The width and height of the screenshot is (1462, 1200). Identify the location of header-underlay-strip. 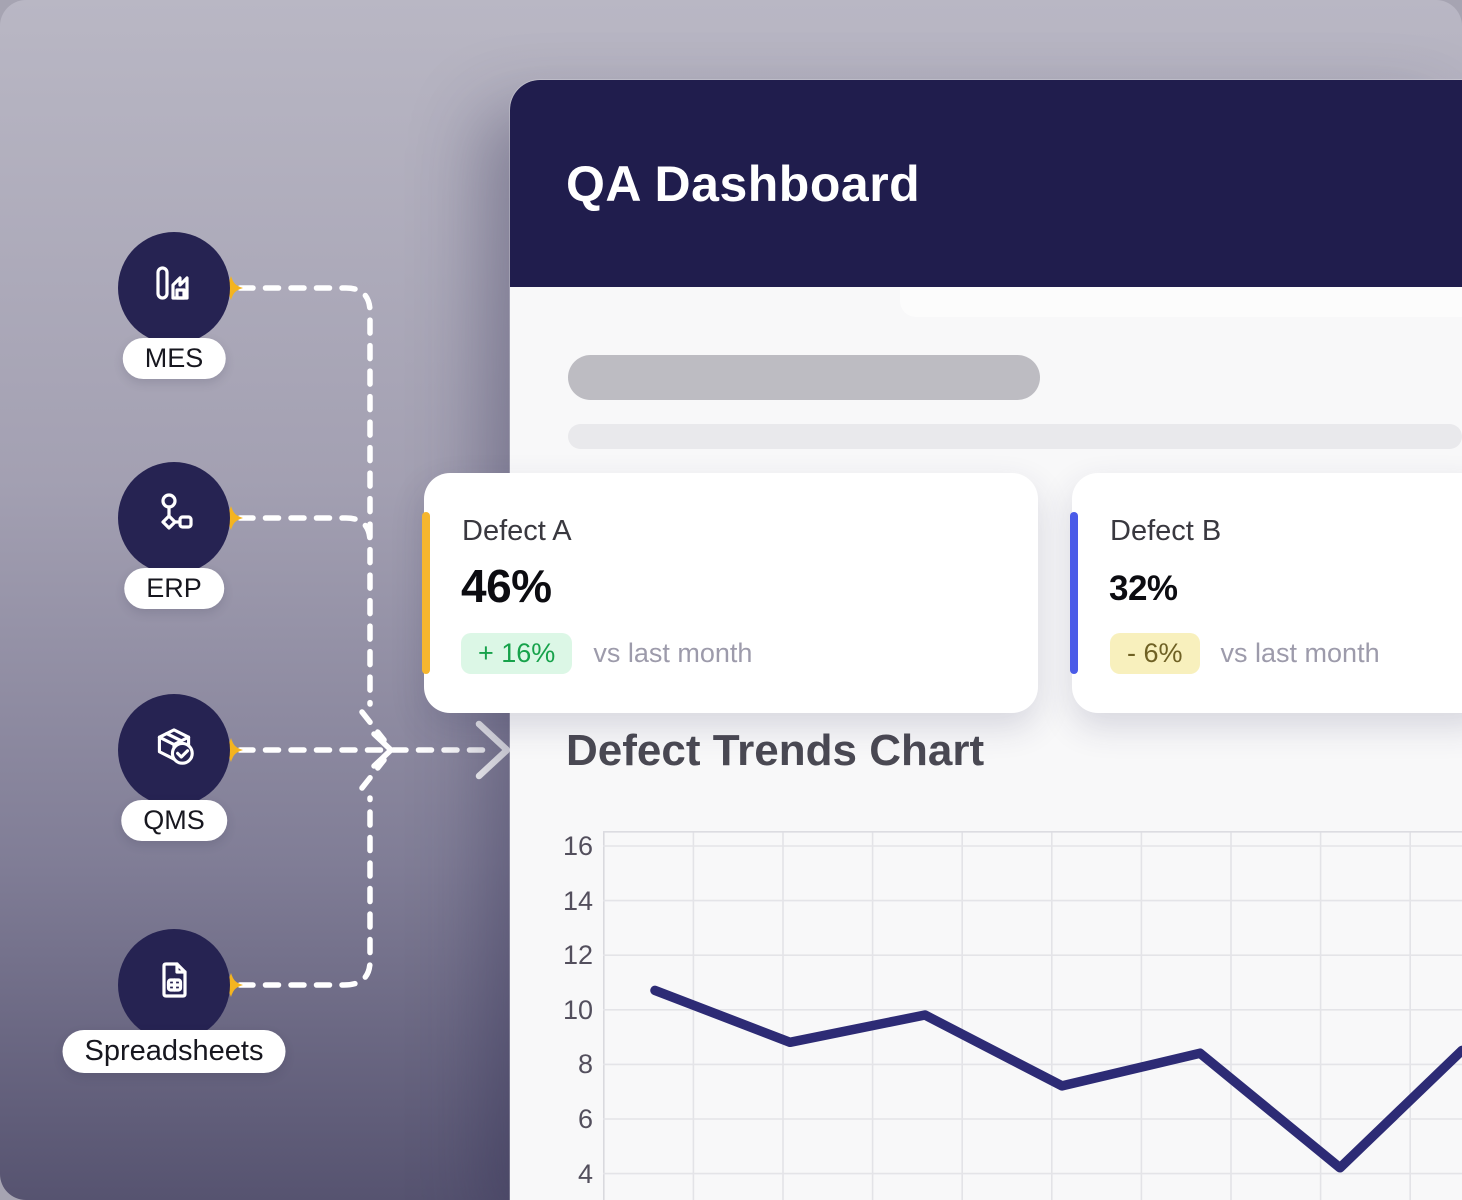
(1181, 302).